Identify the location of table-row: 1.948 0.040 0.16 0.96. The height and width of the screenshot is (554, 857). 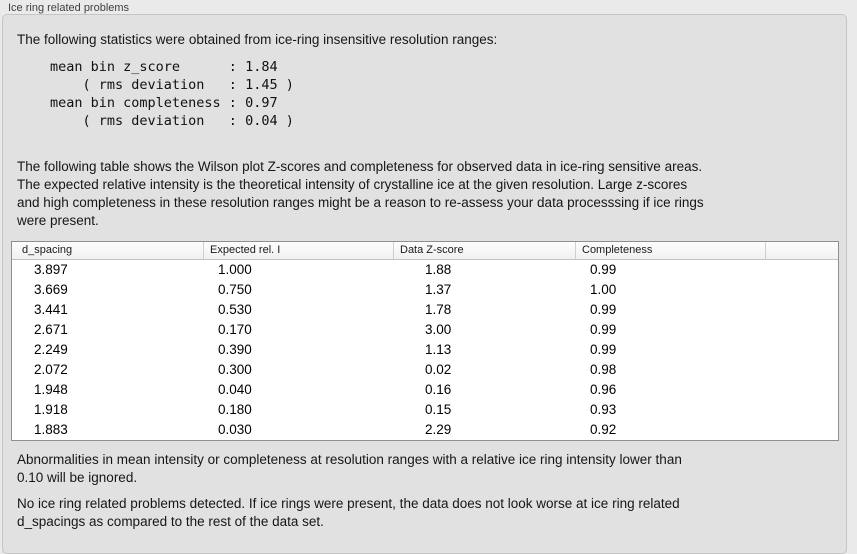
(425, 390).